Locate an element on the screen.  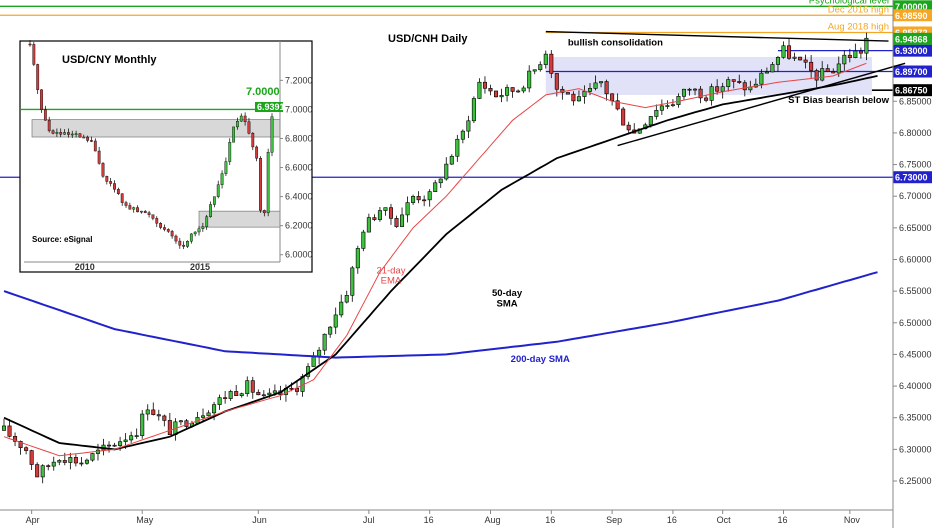
price-tag-text: 6.73000 is located at coordinates (911, 178).